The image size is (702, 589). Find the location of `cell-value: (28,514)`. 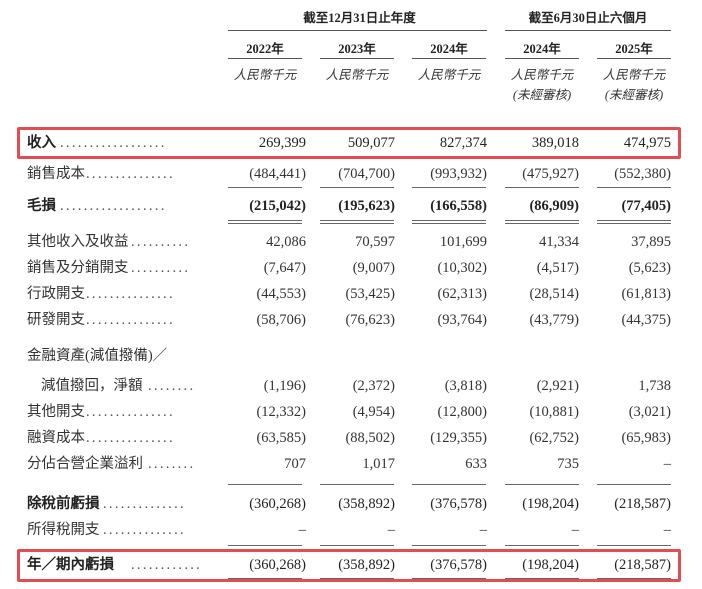

cell-value: (28,514) is located at coordinates (554, 294).